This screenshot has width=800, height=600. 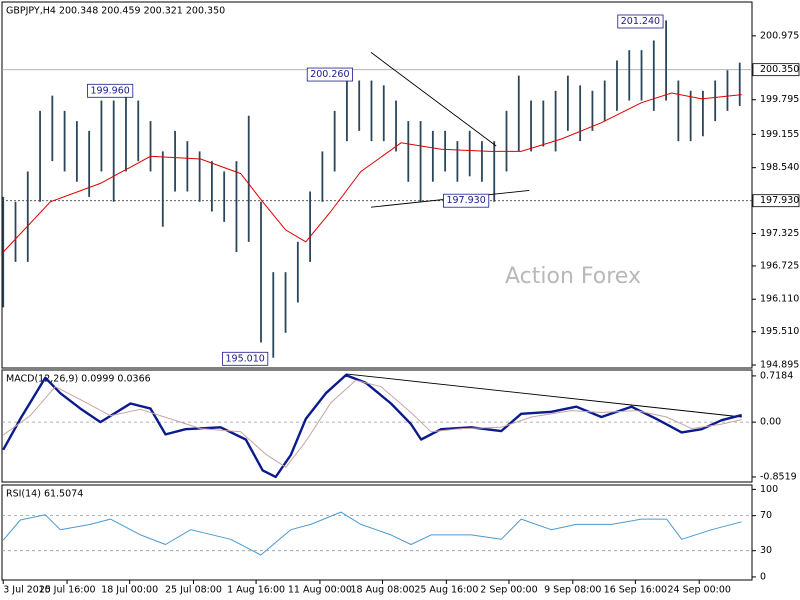 I want to click on y-tick-label: 30, so click(x=766, y=550).